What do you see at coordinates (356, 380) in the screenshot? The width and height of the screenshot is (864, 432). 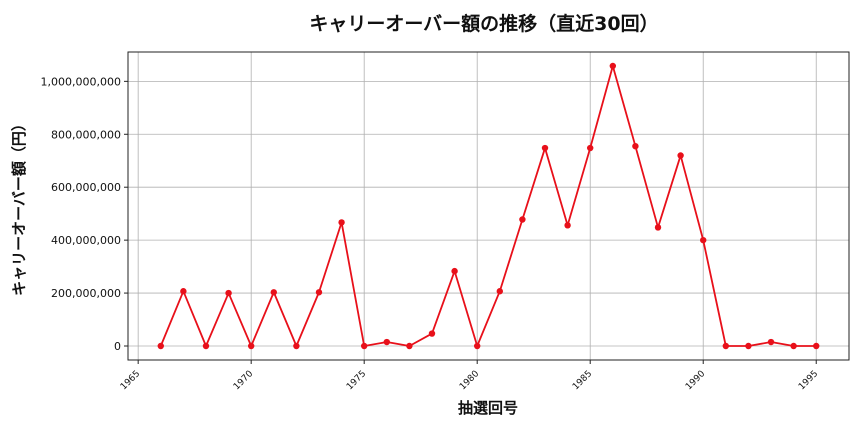 I see `x-tick-label: 1975` at bounding box center [356, 380].